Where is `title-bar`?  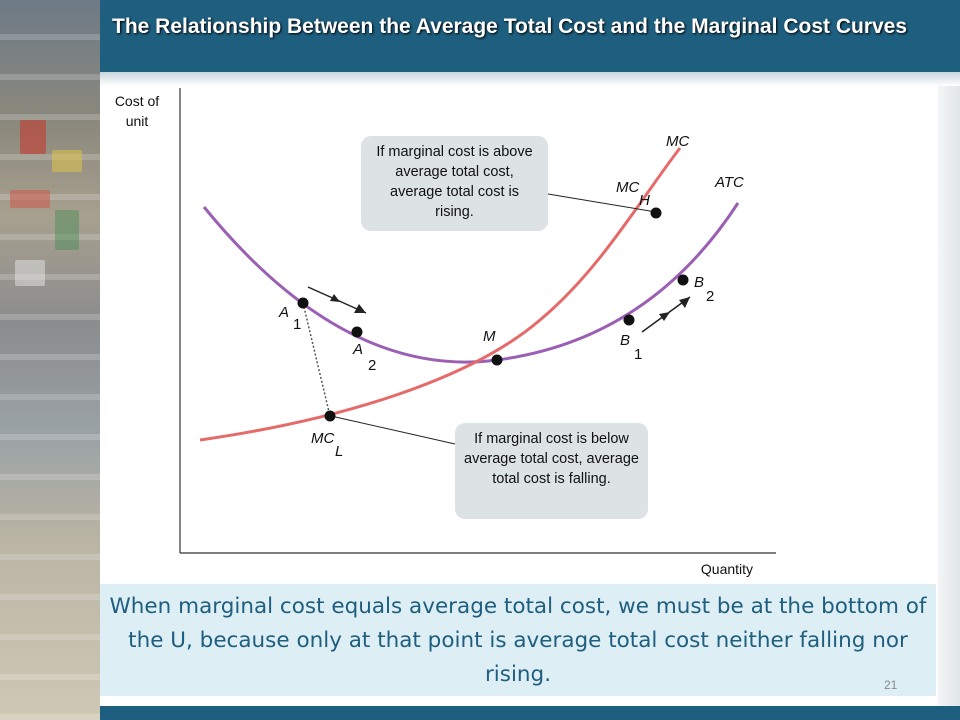 title-bar is located at coordinates (530, 36).